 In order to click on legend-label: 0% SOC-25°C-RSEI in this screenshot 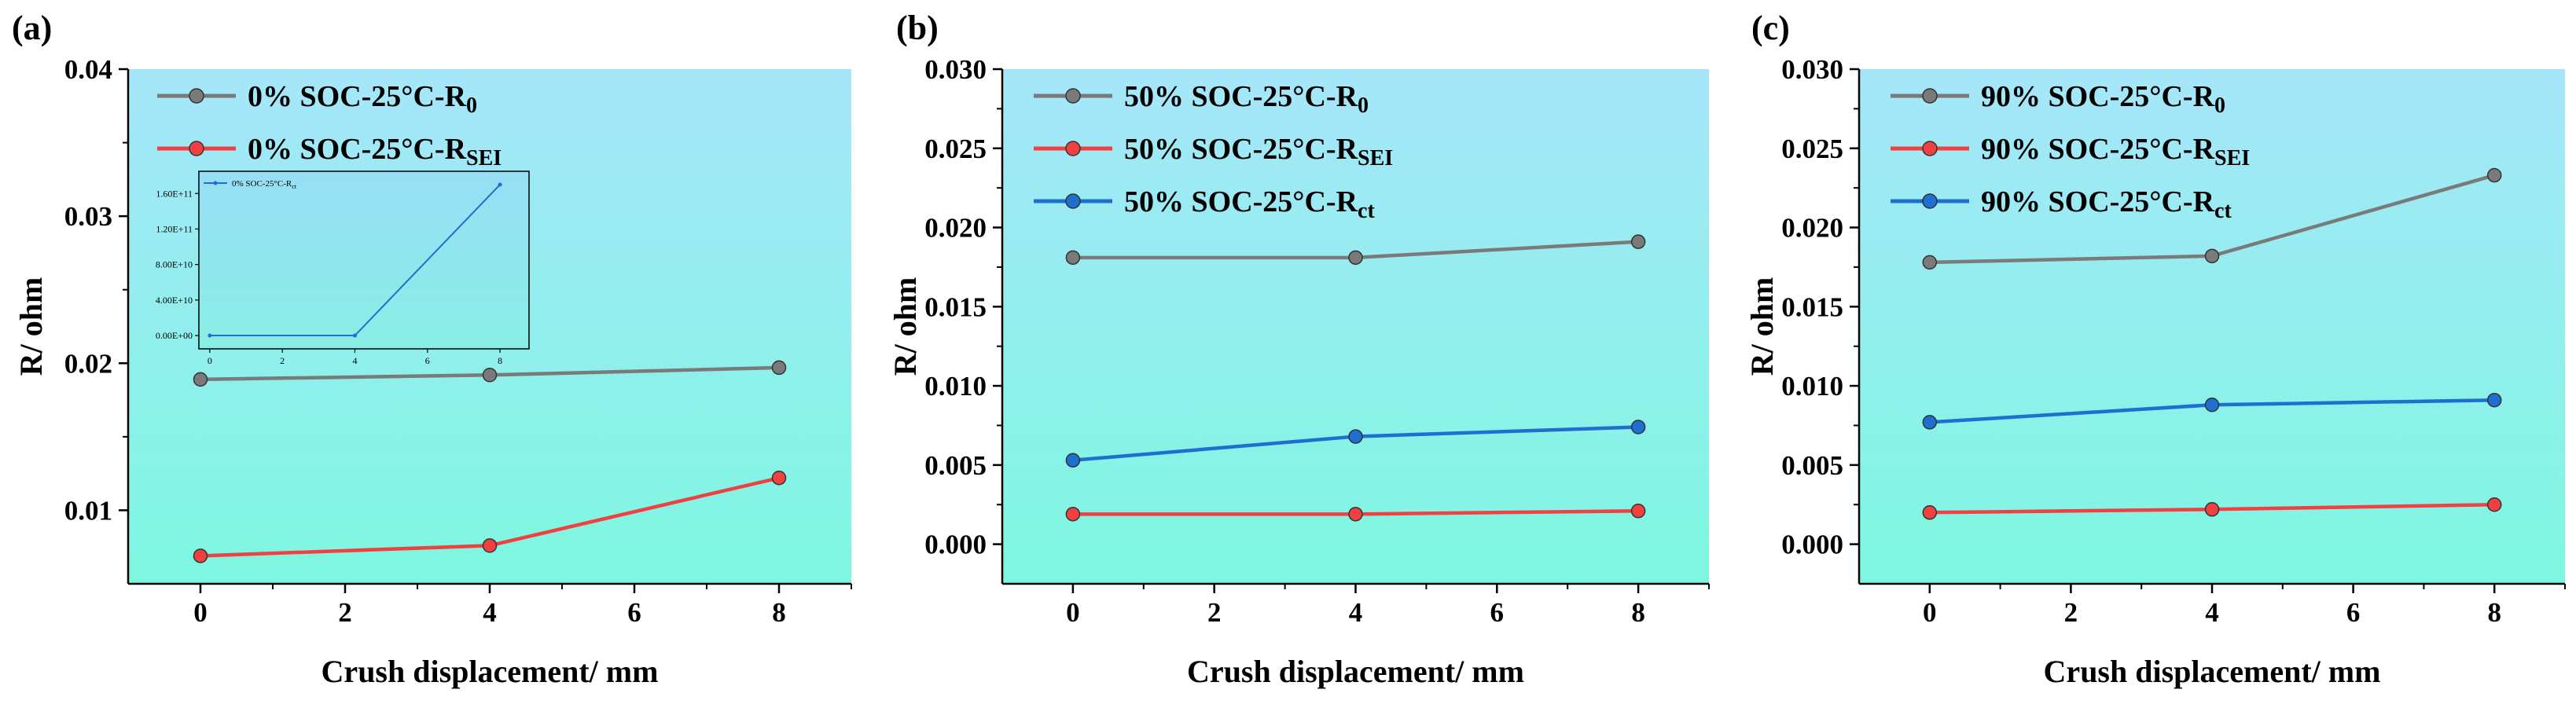, I will do `click(375, 151)`.